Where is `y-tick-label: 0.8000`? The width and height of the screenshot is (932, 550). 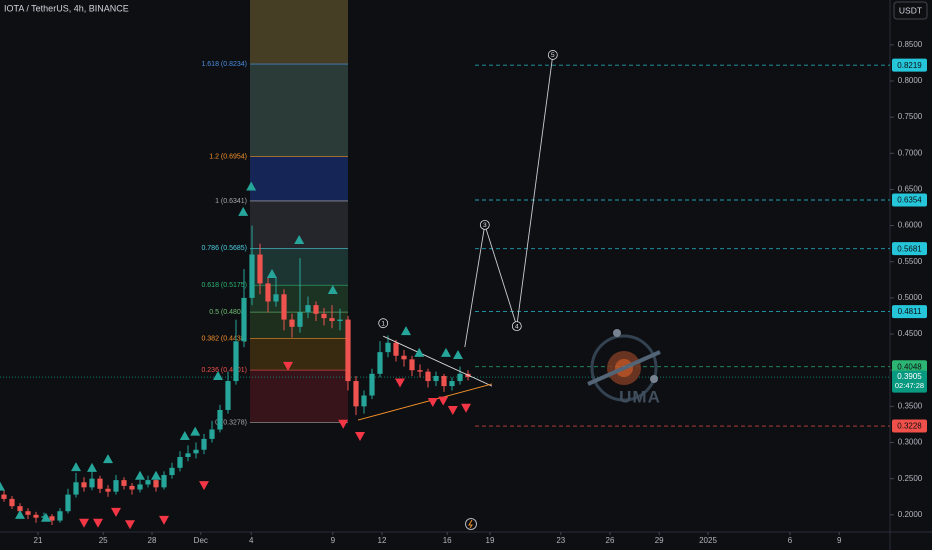
y-tick-label: 0.8000 is located at coordinates (910, 80).